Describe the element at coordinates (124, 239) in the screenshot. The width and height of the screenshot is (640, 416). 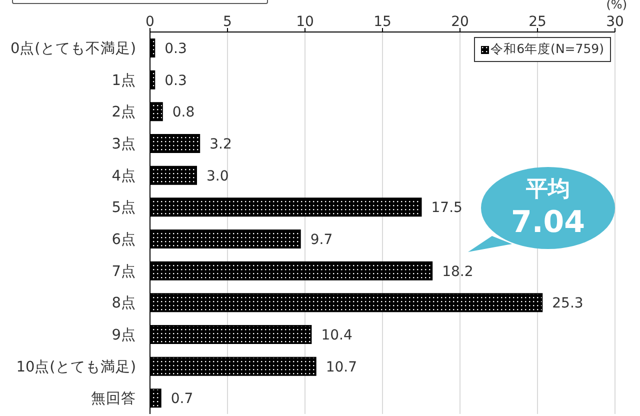
I see `y-tick-label: 6点` at that location.